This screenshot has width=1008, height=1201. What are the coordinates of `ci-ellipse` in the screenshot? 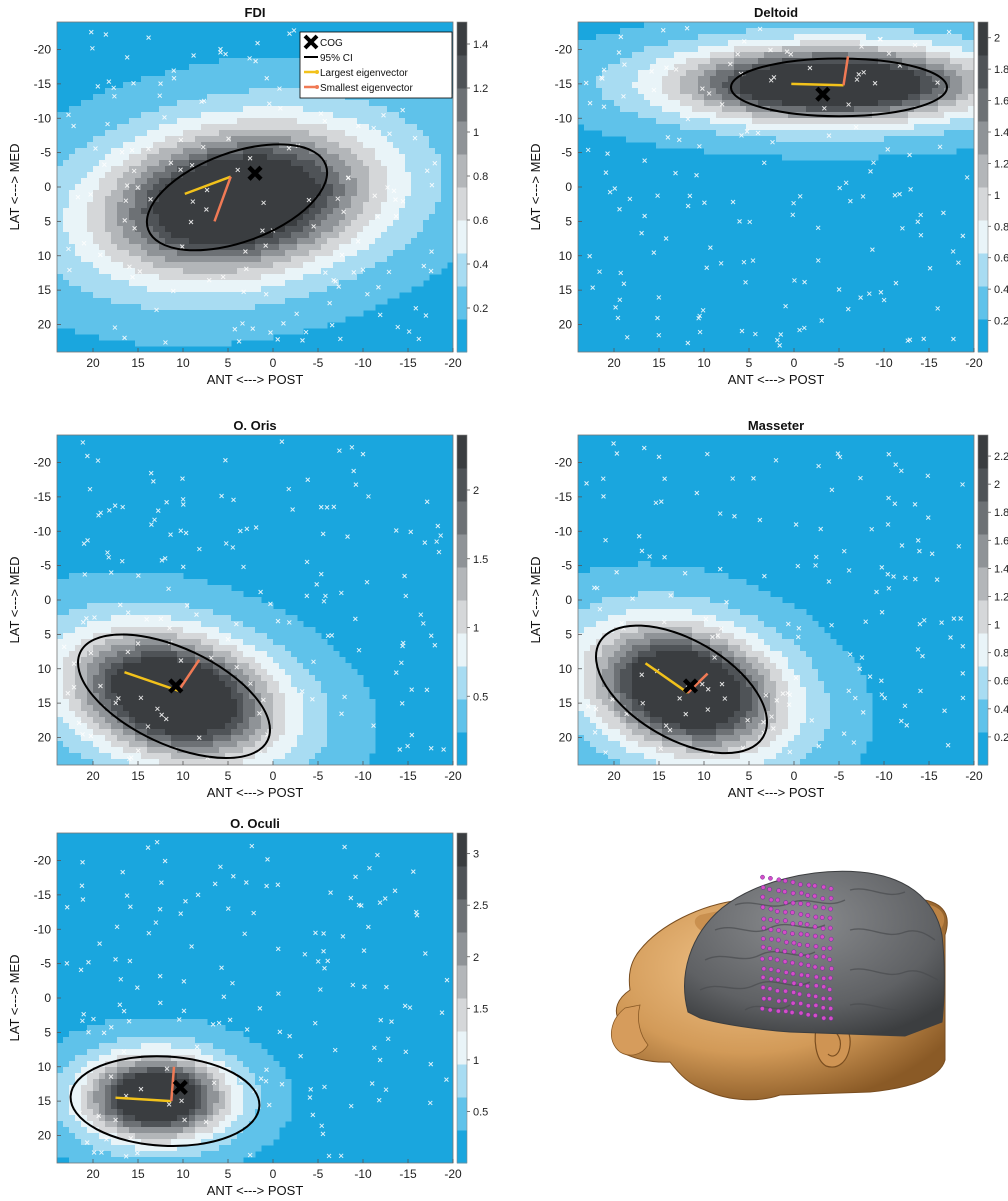 It's located at (237, 197).